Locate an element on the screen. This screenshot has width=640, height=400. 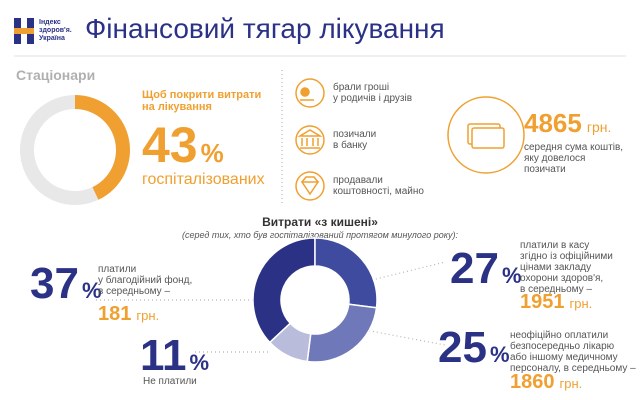
segment-percent: 37% is located at coordinates (66, 283).